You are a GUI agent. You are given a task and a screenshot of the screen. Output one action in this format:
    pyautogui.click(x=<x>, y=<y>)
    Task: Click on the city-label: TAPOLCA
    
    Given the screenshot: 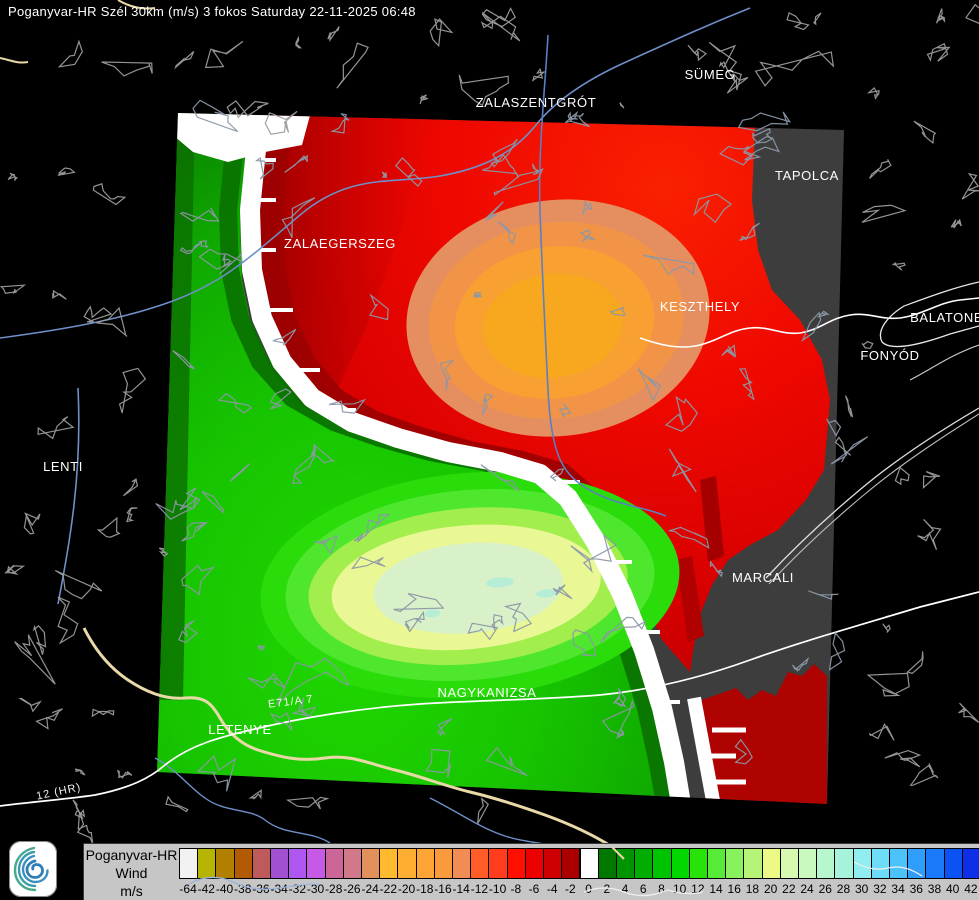 What is the action you would take?
    pyautogui.click(x=807, y=175)
    